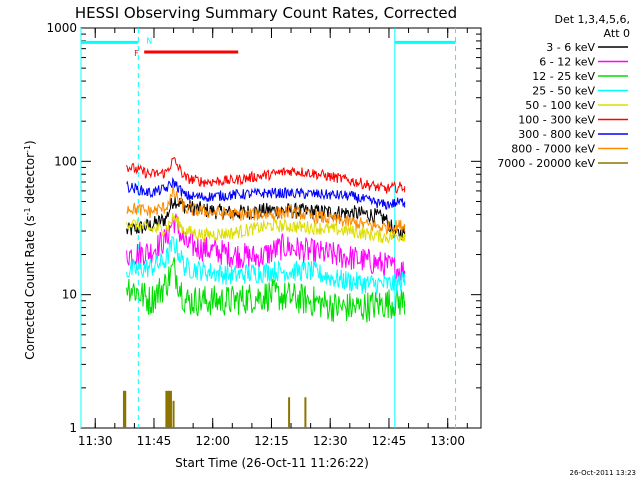 The width and height of the screenshot is (640, 480). What do you see at coordinates (567, 62) in the screenshot?
I see `legend-label: 6 - 12 keV` at bounding box center [567, 62].